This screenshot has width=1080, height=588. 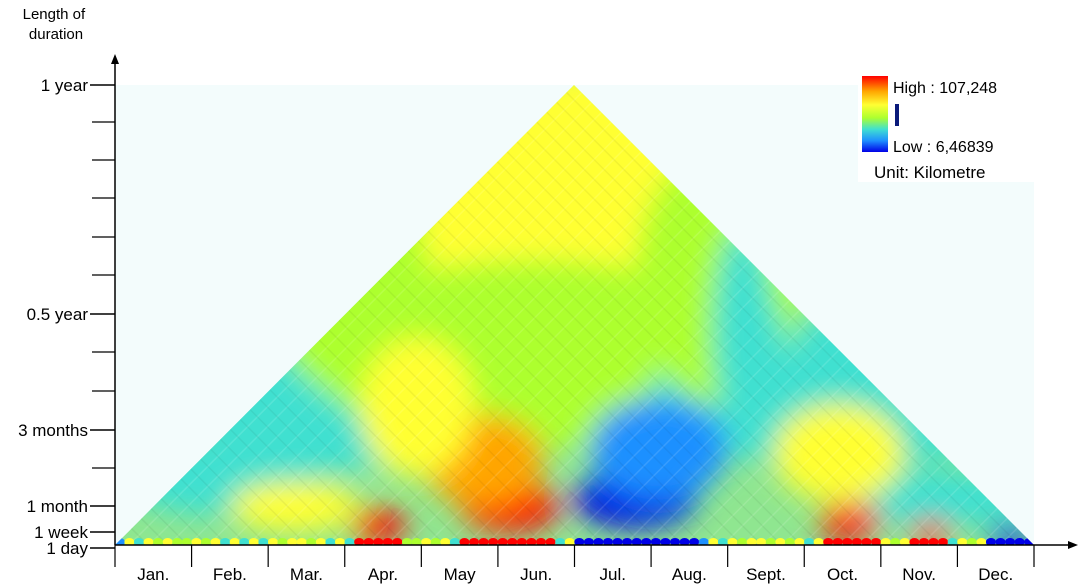 I want to click on x-tick-label-7: Aug., so click(x=689, y=574).